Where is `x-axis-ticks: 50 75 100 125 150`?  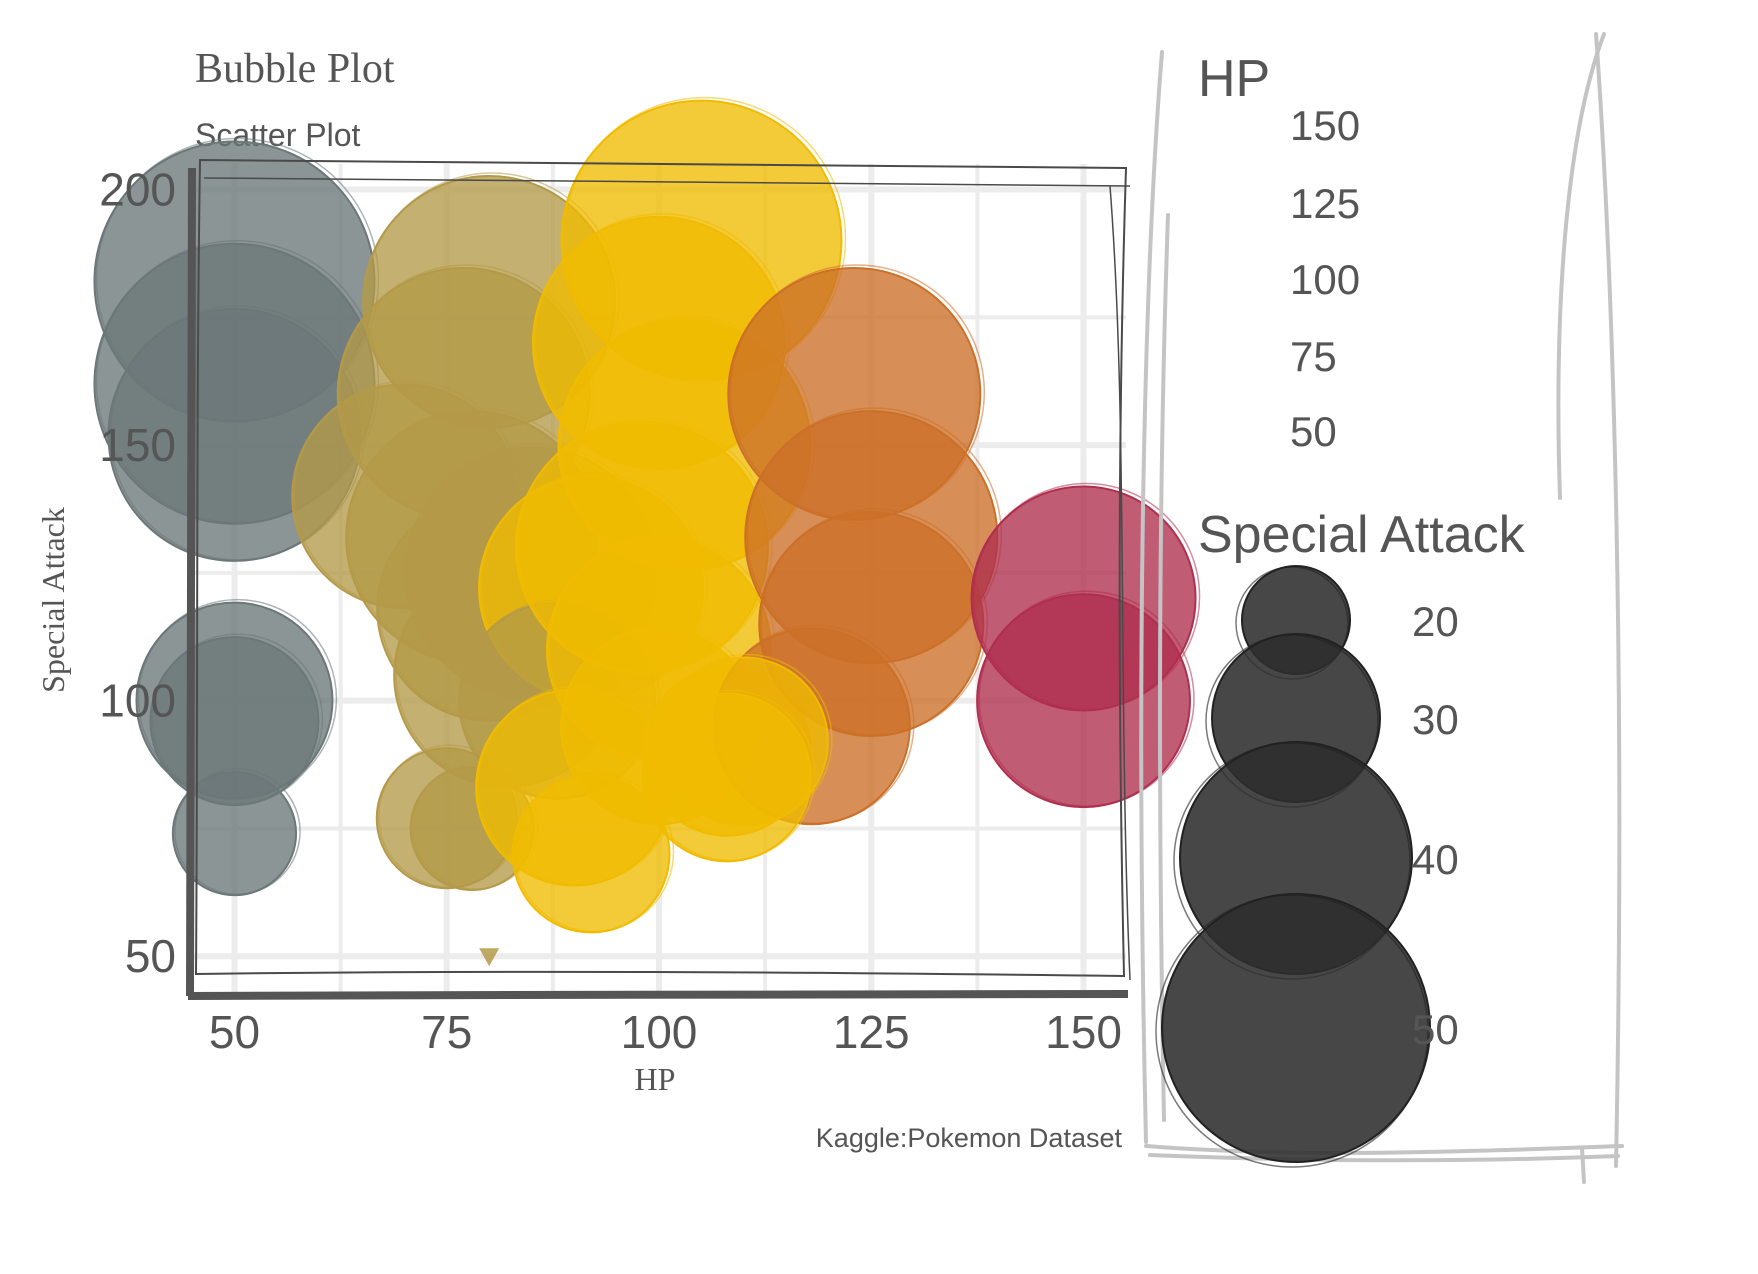
x-axis-ticks: 50 75 100 125 150 is located at coordinates (665, 1032).